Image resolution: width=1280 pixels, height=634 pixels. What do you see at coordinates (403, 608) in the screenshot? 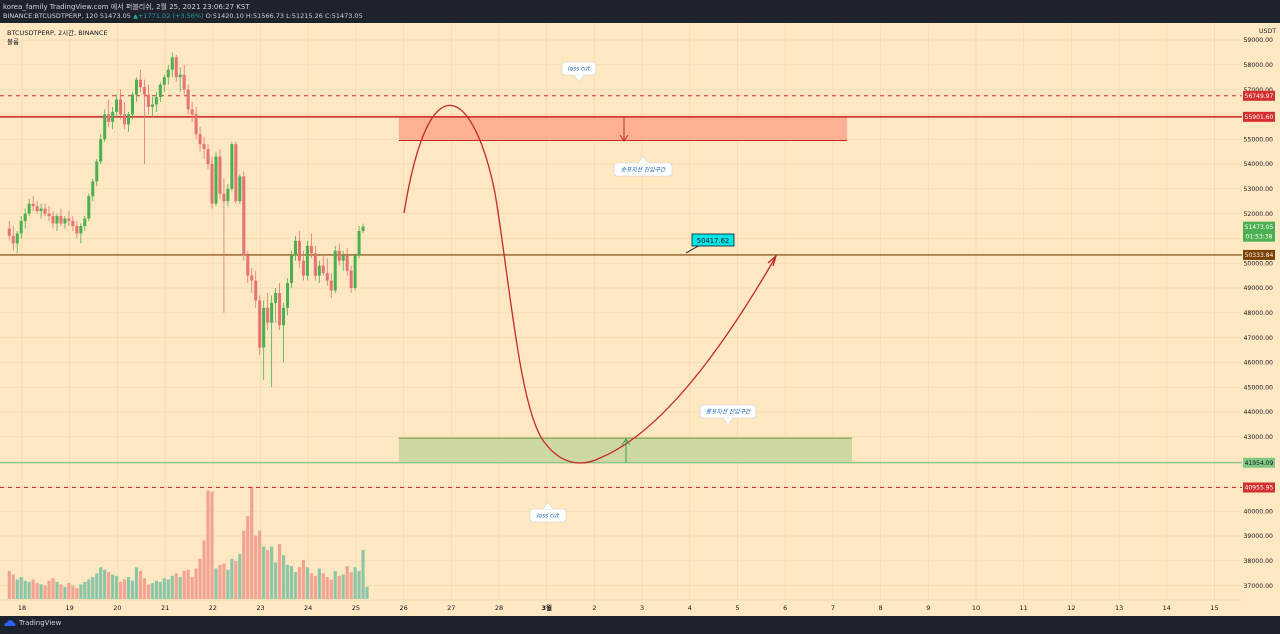
I see `x-tick-label: 26` at bounding box center [403, 608].